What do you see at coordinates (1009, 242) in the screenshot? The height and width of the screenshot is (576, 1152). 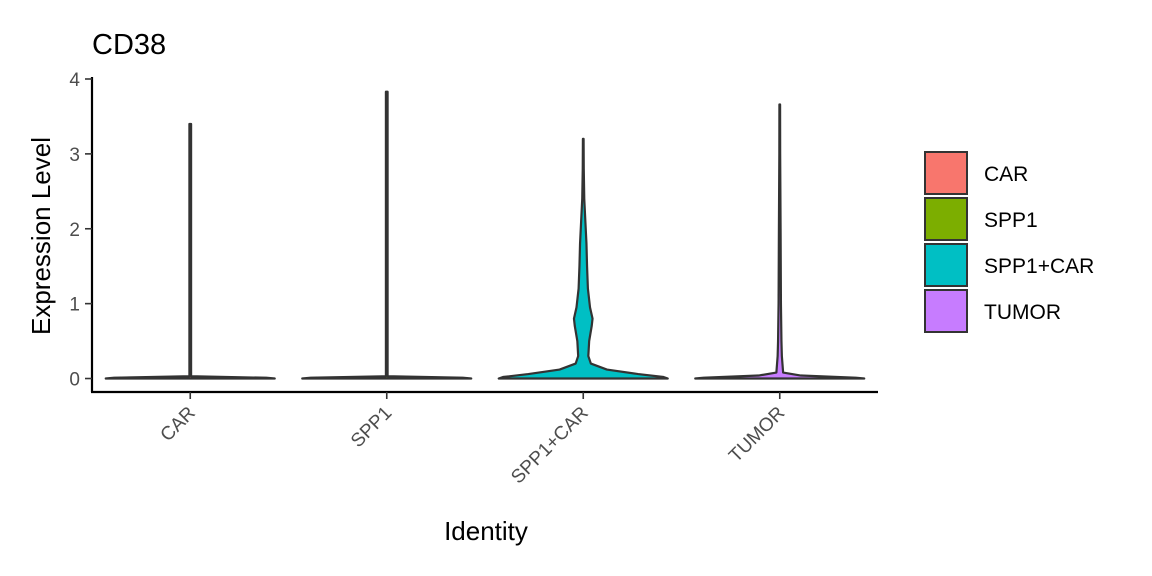 I see `legend: CAR SPP1 SPP1+CAR TUMOR` at bounding box center [1009, 242].